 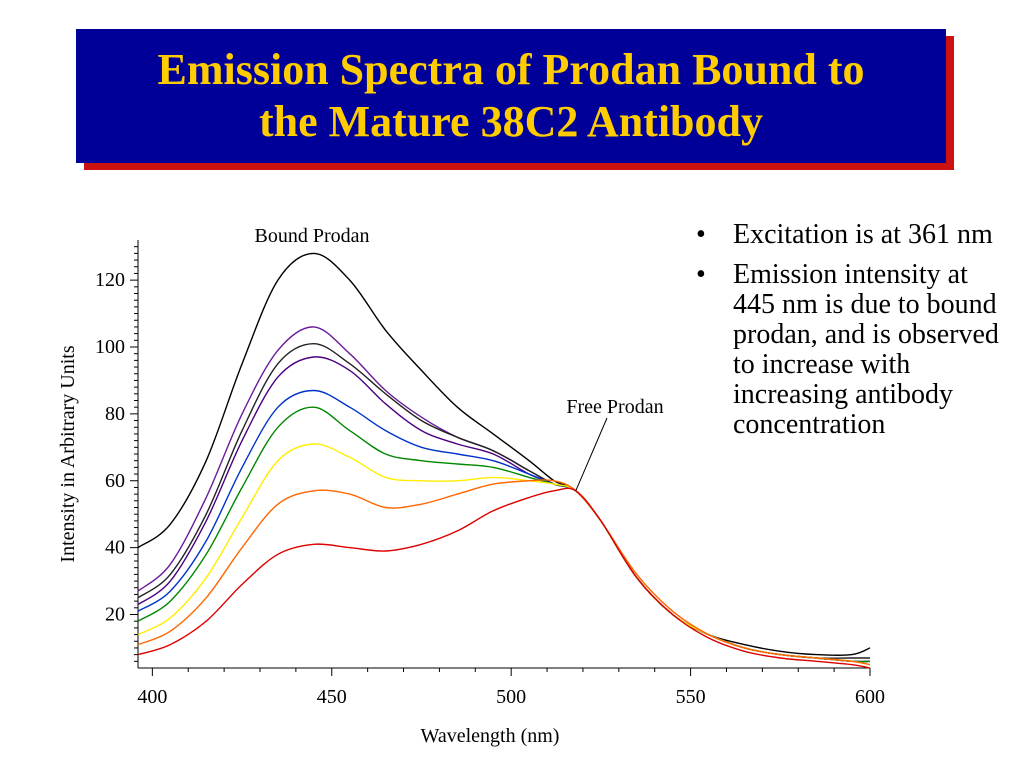 What do you see at coordinates (115, 548) in the screenshot?
I see `y-tick-label: 40` at bounding box center [115, 548].